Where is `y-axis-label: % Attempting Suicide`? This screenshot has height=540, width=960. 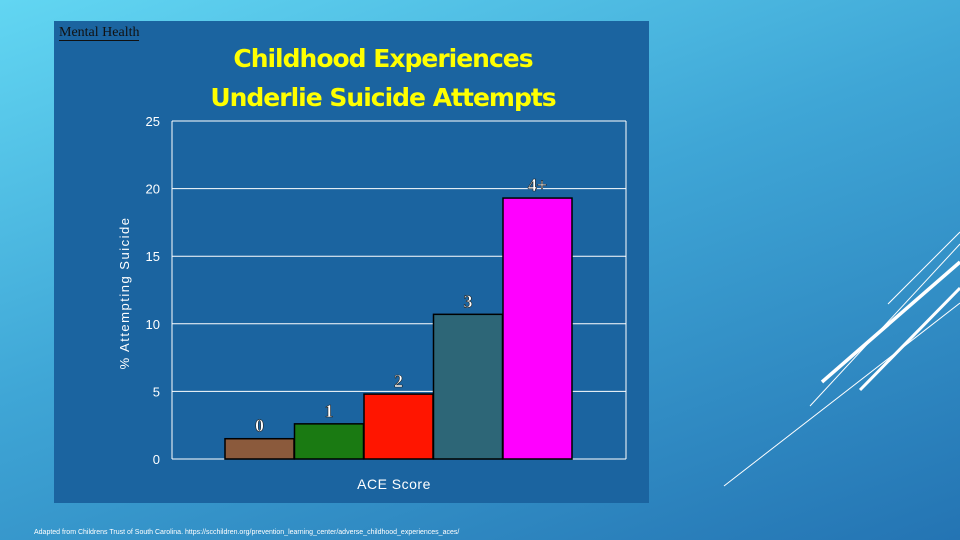 y-axis-label: % Attempting Suicide is located at coordinates (124, 293).